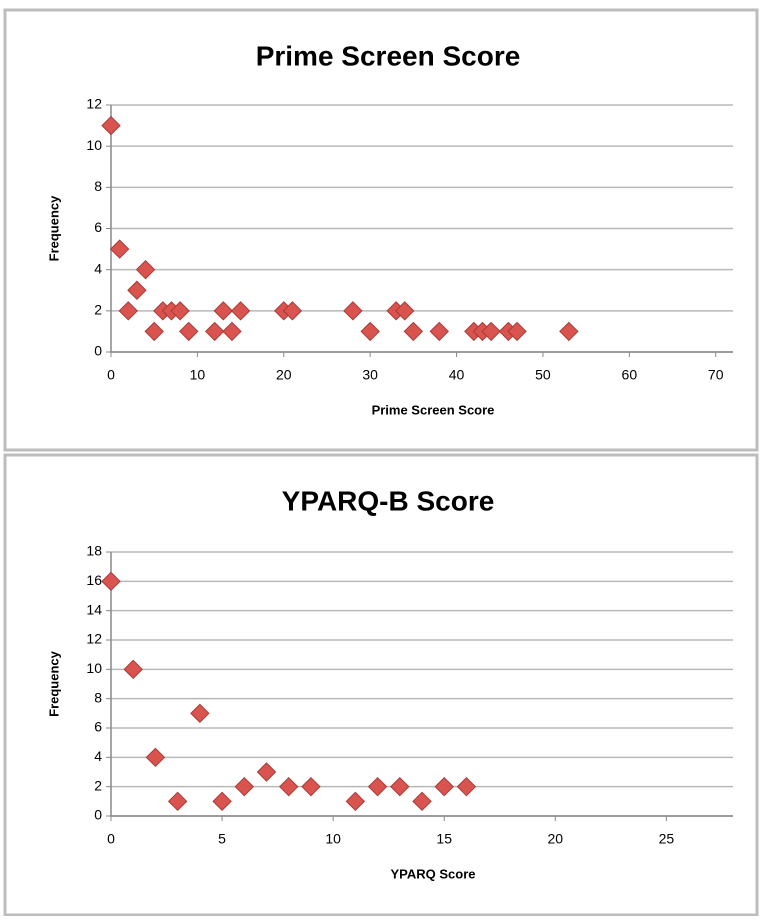 The image size is (761, 921). What do you see at coordinates (716, 375) in the screenshot?
I see `x-tick-label: 70` at bounding box center [716, 375].